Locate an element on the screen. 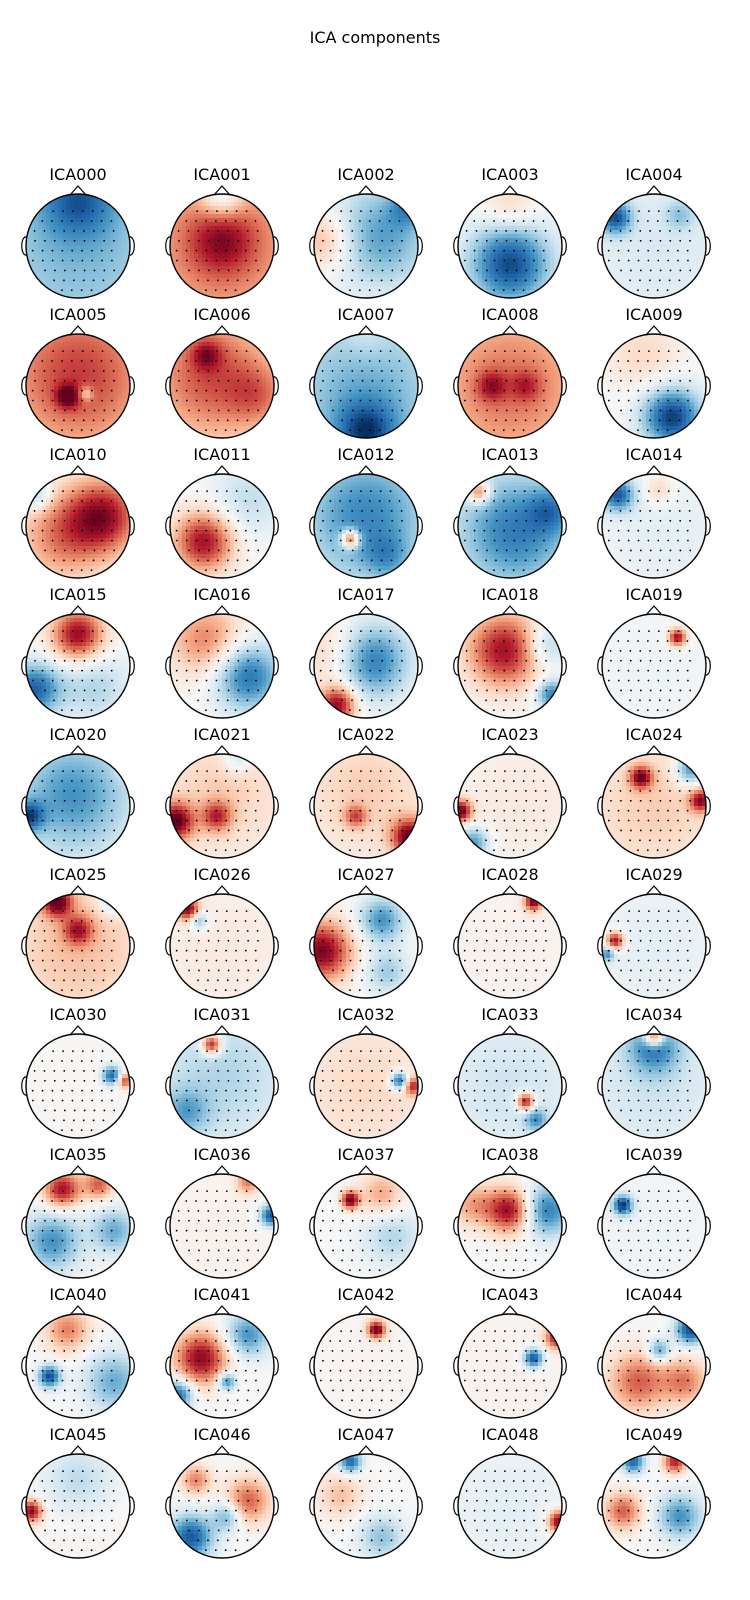 Image resolution: width=750 pixels, height=1600 pixels. component-topomap: ICA033 is located at coordinates (510, 1077).